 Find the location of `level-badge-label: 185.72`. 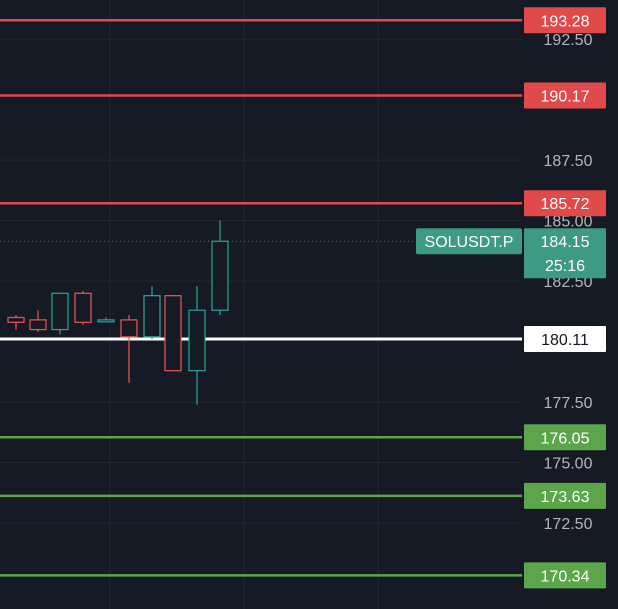

level-badge-label: 185.72 is located at coordinates (565, 204).